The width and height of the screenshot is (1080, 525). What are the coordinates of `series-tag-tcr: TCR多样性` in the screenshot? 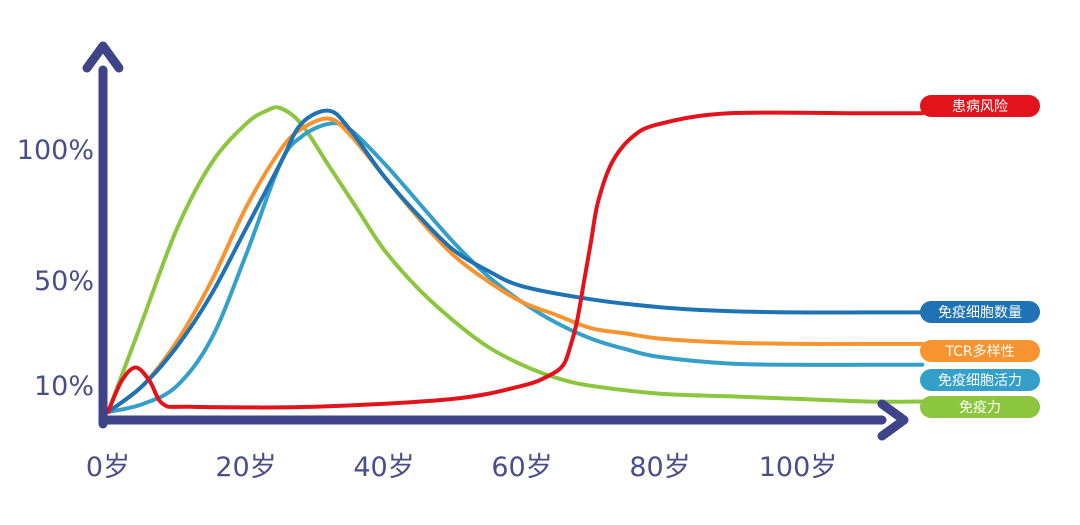 It's located at (980, 351).